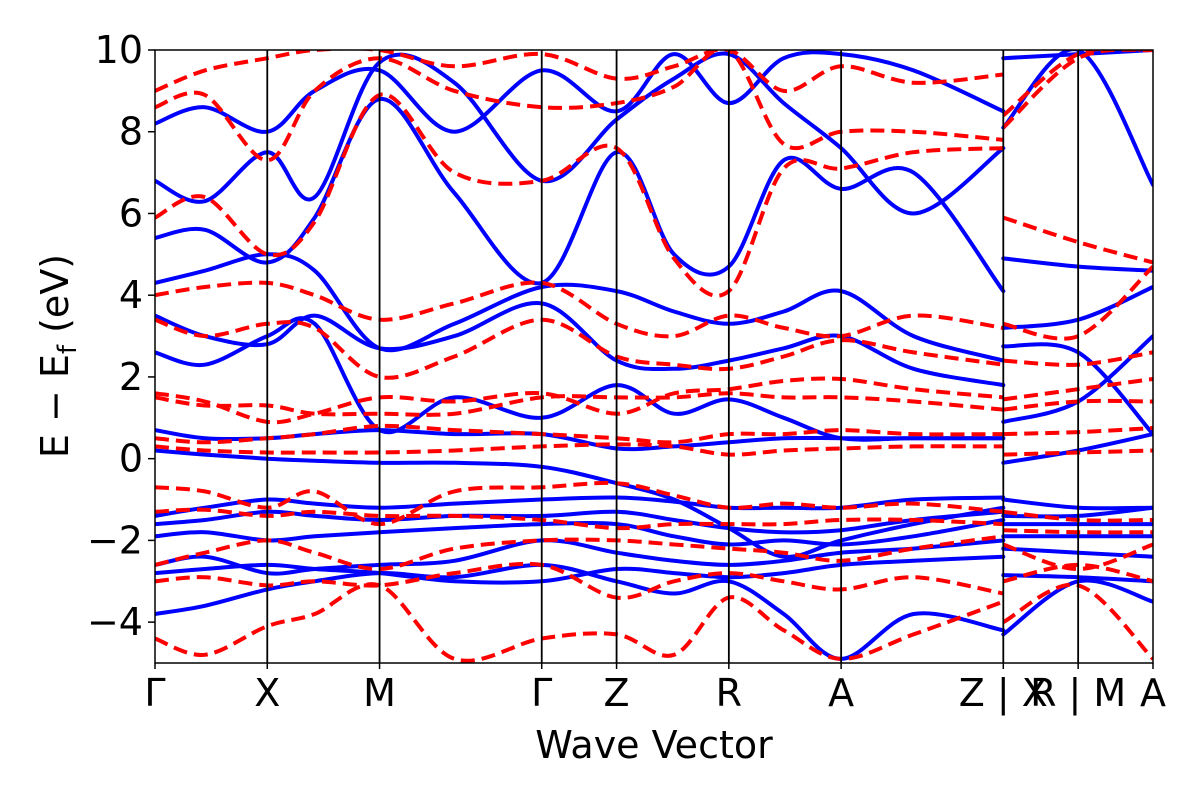 The image size is (1200, 800). What do you see at coordinates (654, 745) in the screenshot?
I see `x-axis-label: Wave Vector` at bounding box center [654, 745].